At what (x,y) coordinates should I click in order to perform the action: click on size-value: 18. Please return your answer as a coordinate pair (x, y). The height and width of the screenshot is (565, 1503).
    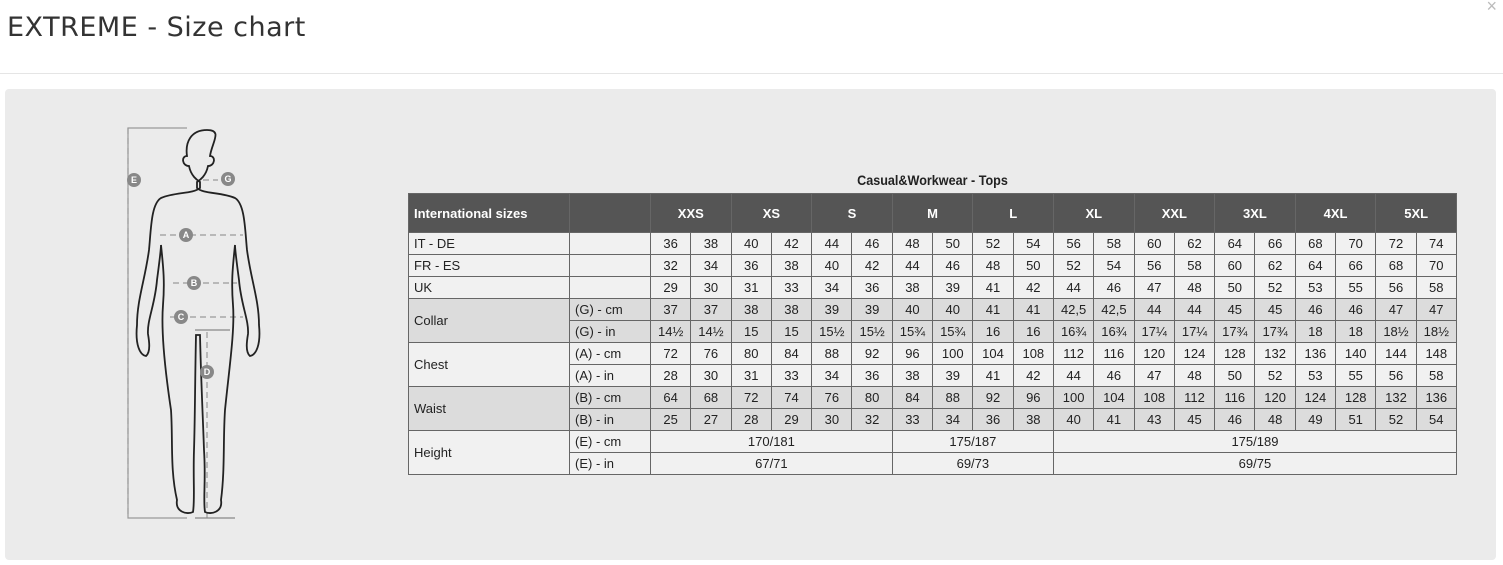
    Looking at the image, I should click on (1356, 331).